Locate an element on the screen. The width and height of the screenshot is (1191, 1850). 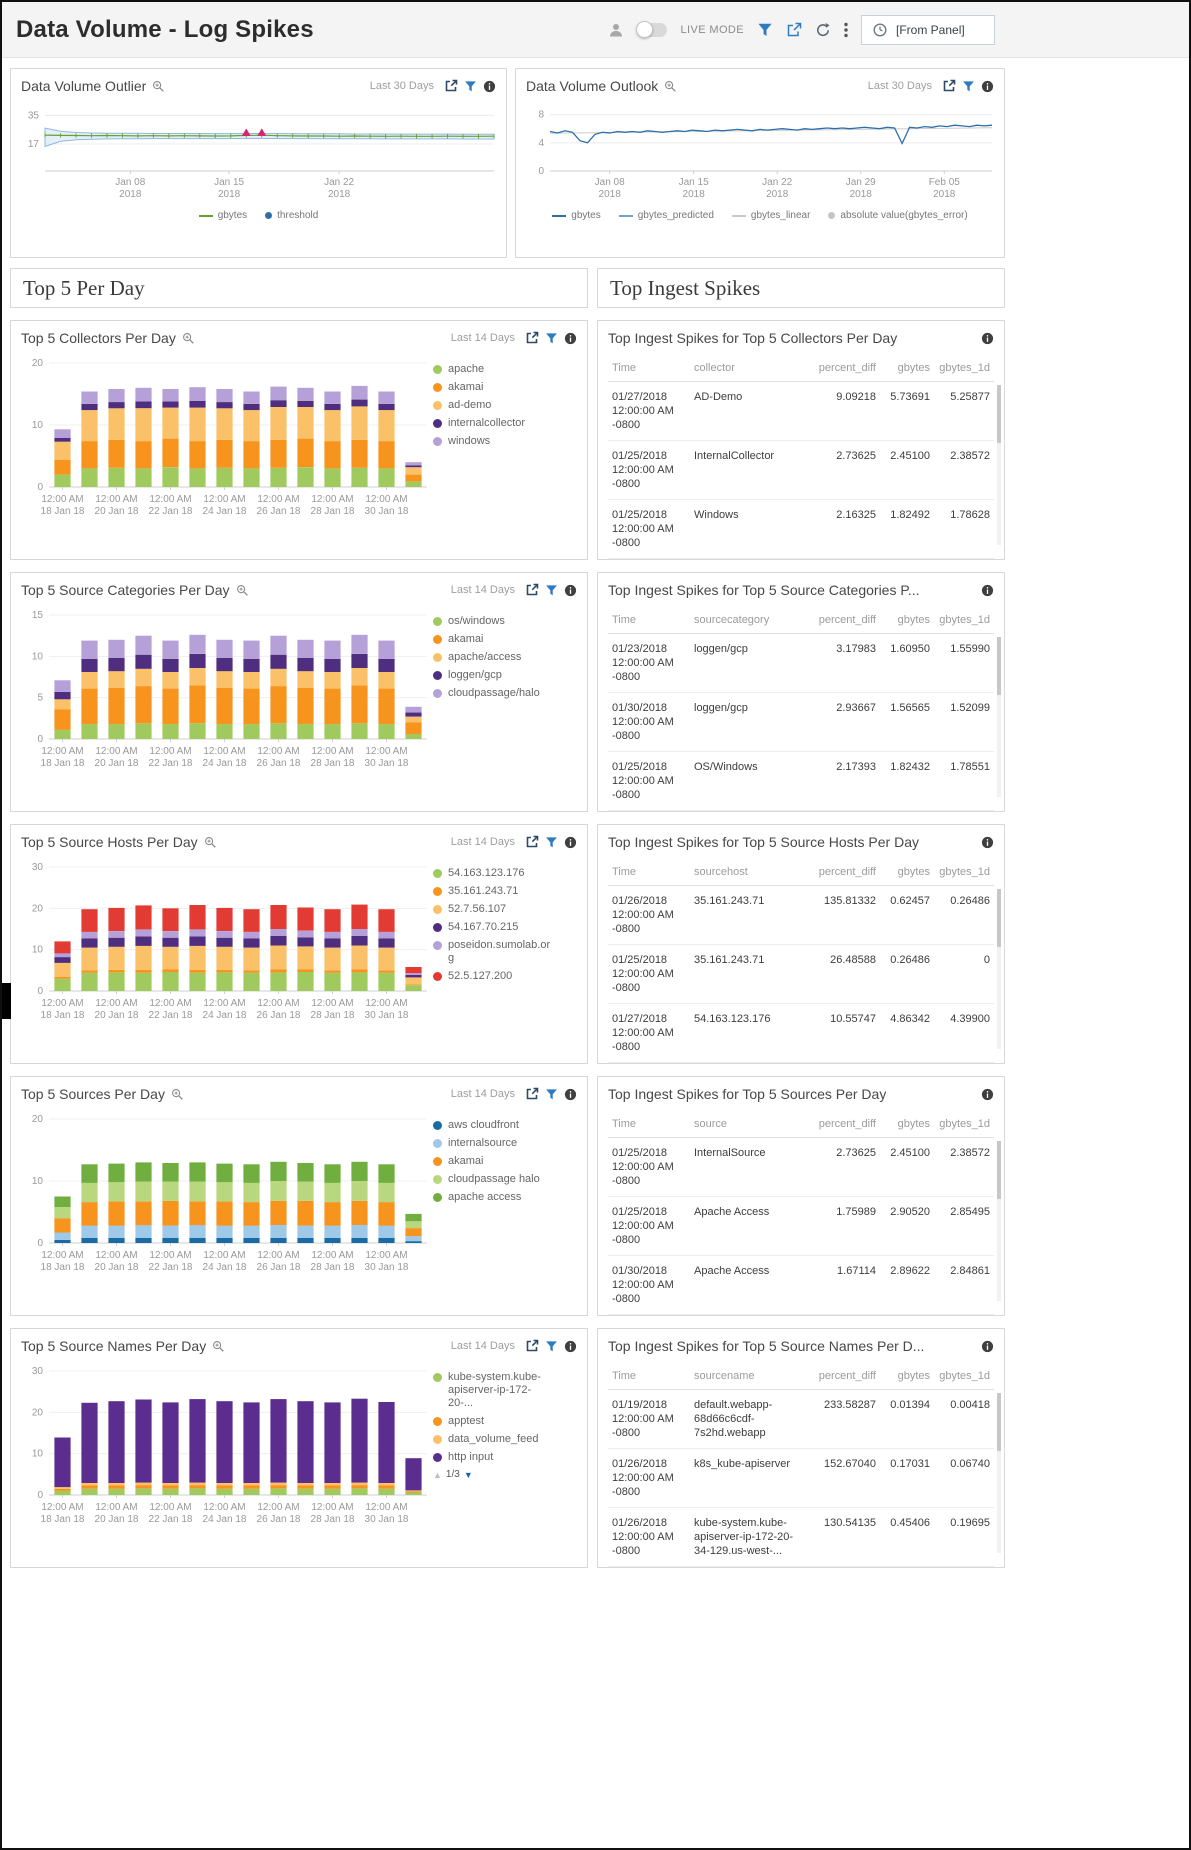
column-header: gbytes_1d is located at coordinates (964, 872).